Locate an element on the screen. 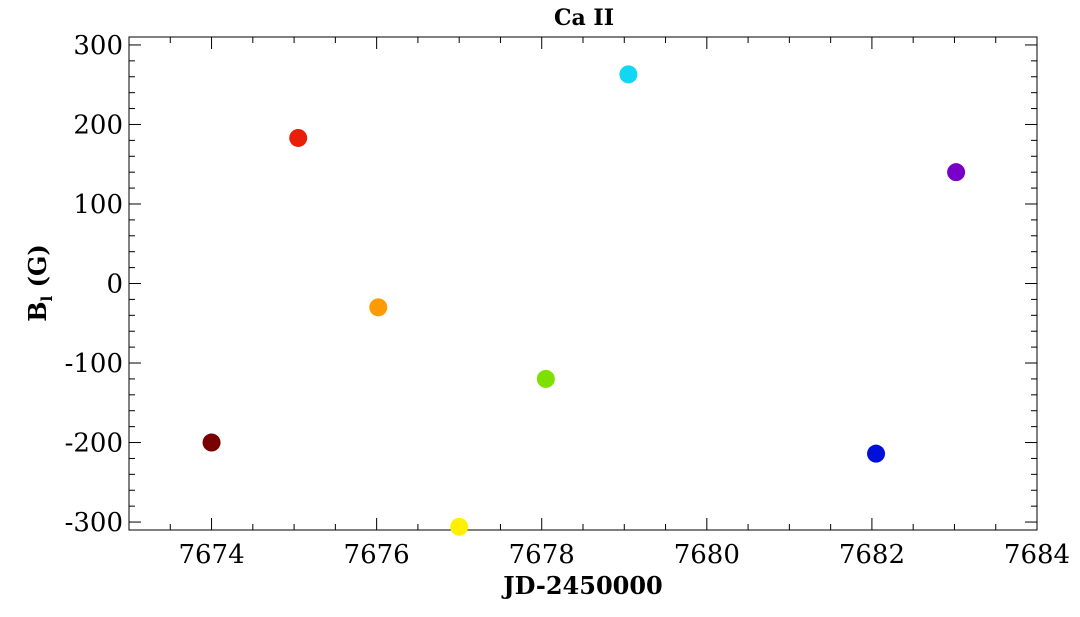 The width and height of the screenshot is (1080, 617). y-axis-label-unit: (G) is located at coordinates (37, 270).